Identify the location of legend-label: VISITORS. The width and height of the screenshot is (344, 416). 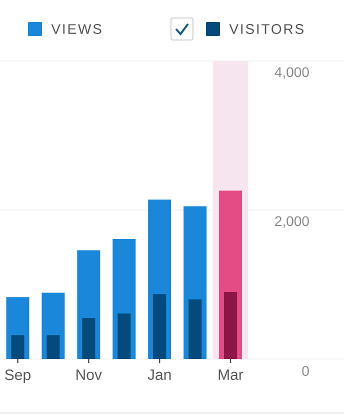
(266, 29).